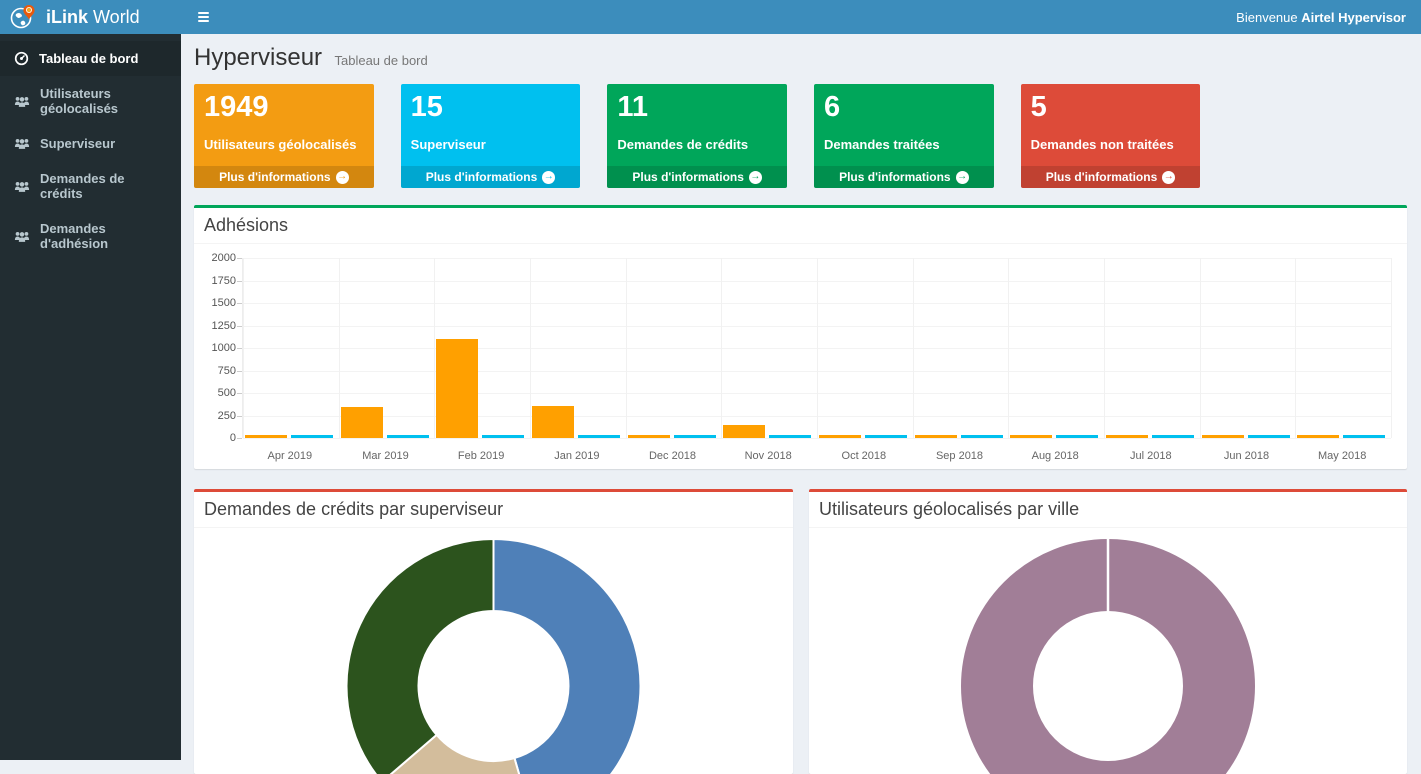 This screenshot has width=1421, height=774. Describe the element at coordinates (221, 258) in the screenshot. I see `y-axis-label: 2000` at that location.